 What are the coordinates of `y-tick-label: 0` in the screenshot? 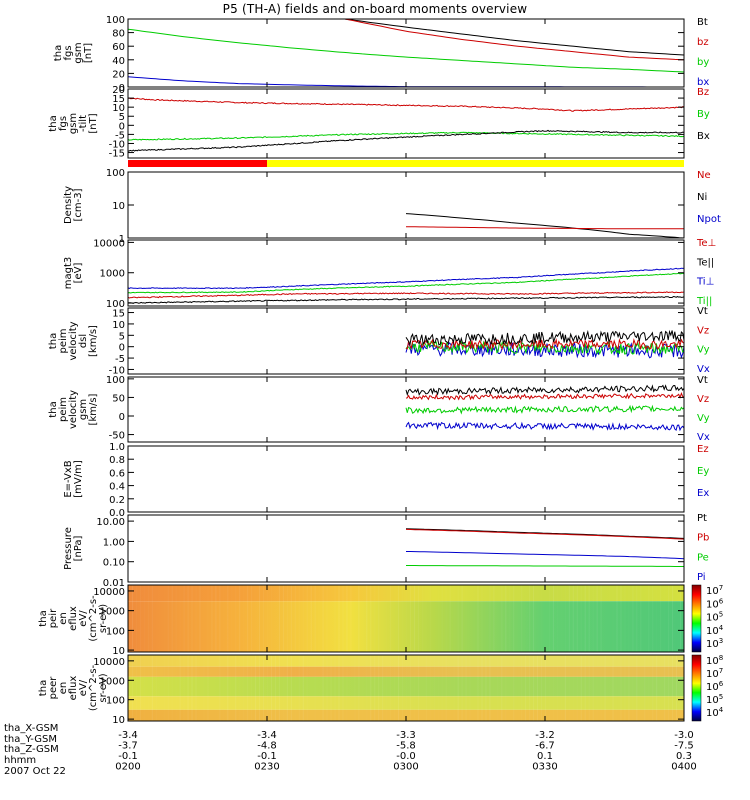 It's located at (122, 348).